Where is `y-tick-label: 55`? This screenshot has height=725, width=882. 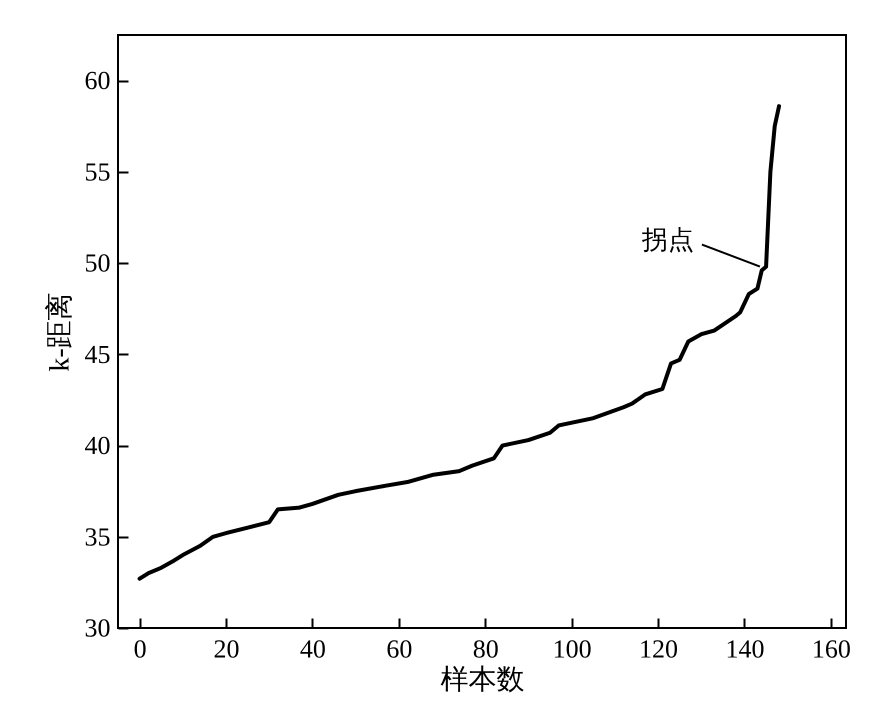 y-tick-label: 55 is located at coordinates (97, 171).